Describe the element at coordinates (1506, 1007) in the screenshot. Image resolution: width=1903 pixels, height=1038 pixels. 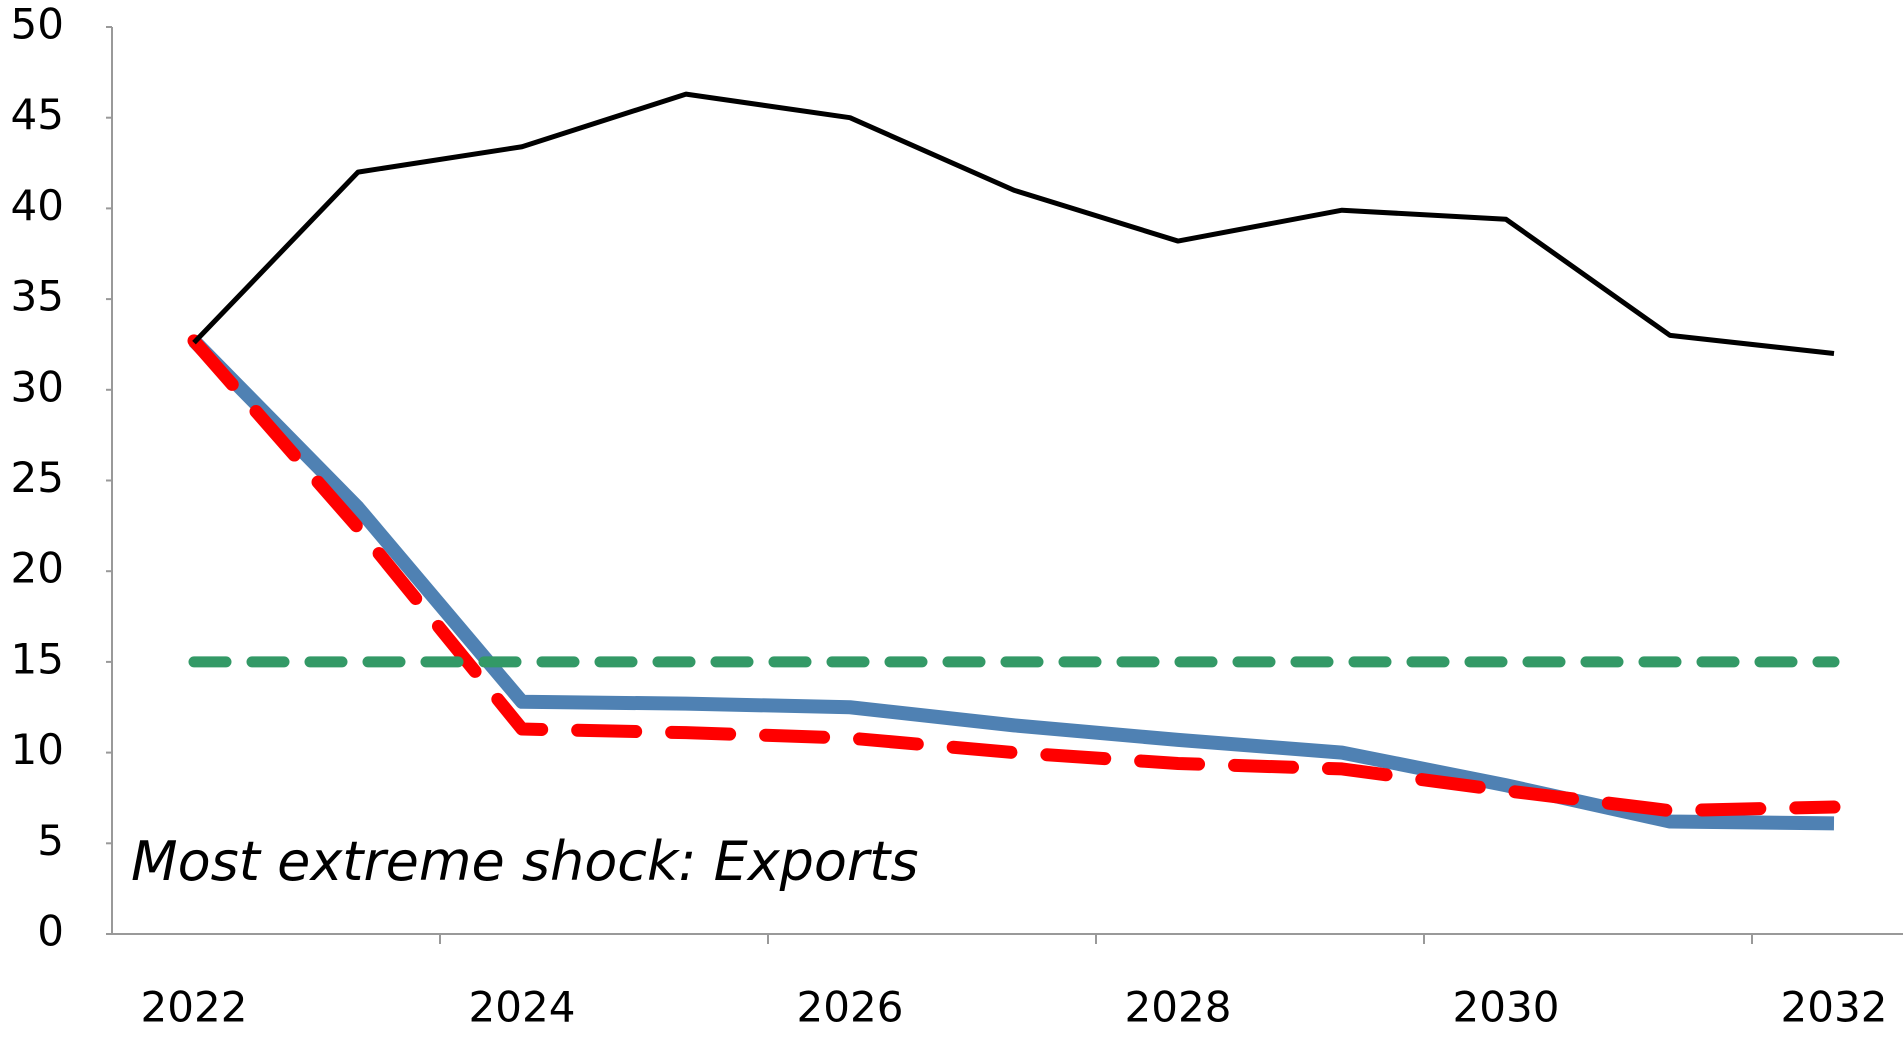
I see `x-tick-label: 2030` at that location.